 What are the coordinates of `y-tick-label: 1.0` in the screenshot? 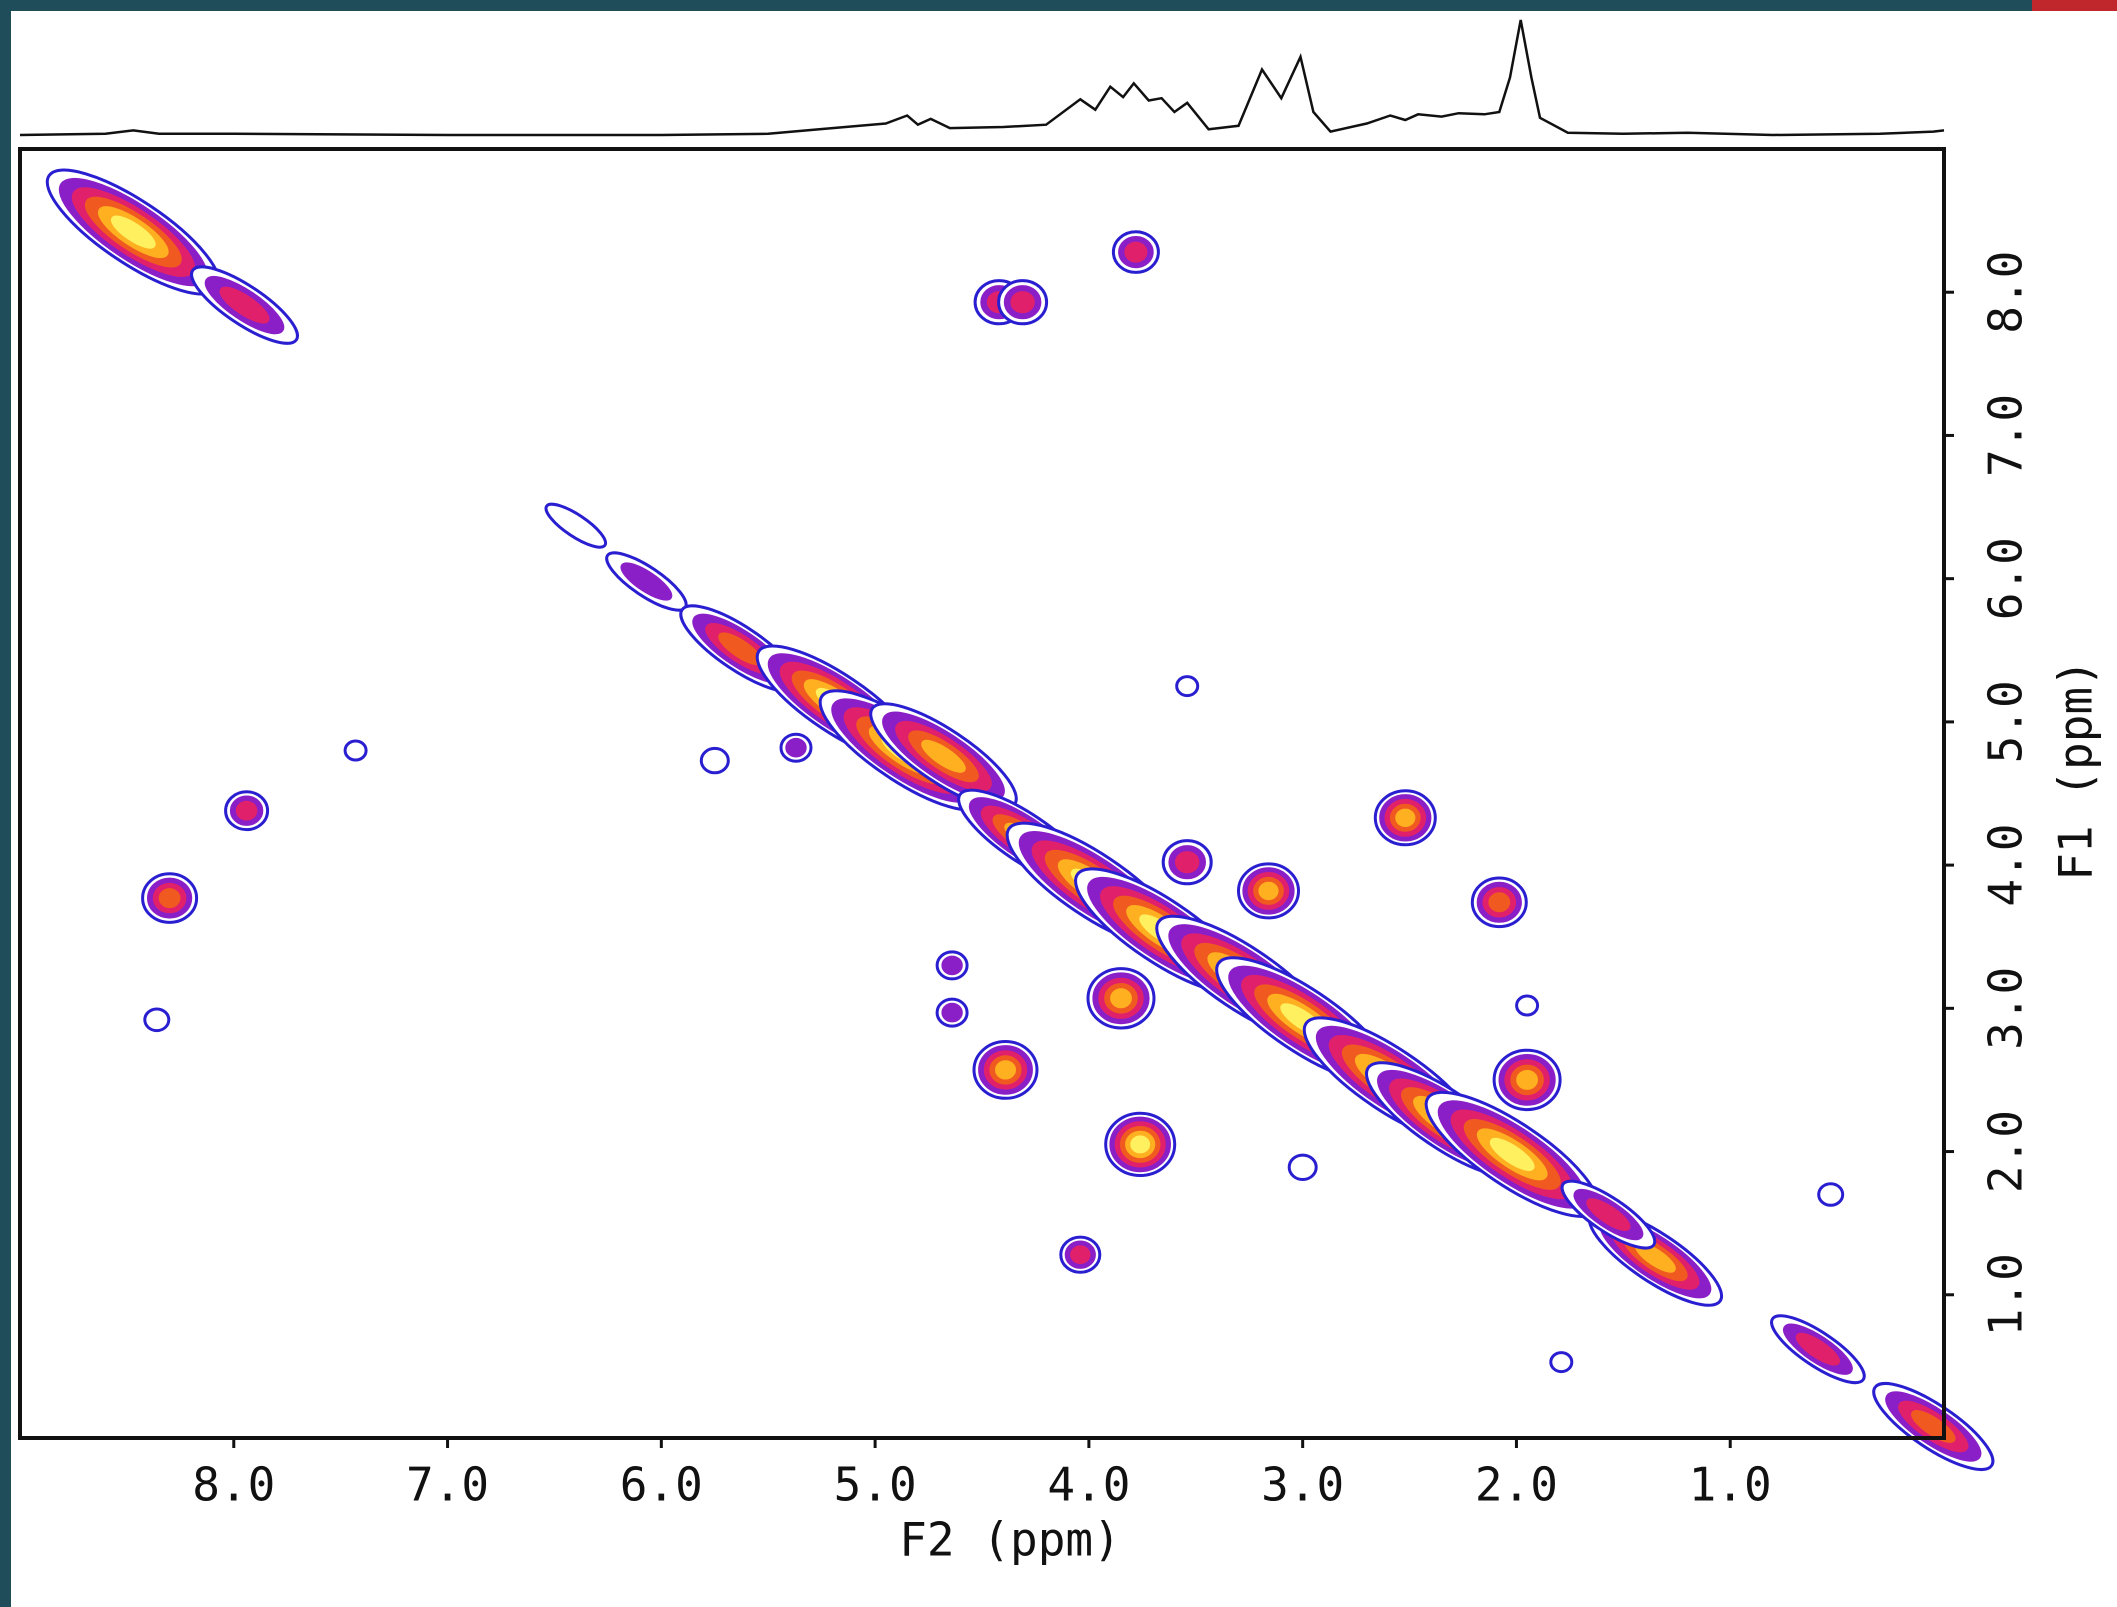 It's located at (2006, 1294).